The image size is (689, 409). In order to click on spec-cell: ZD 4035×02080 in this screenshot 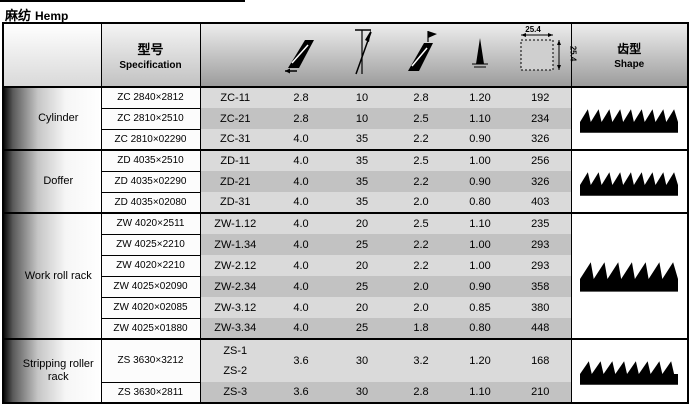, I will do `click(150, 202)`.